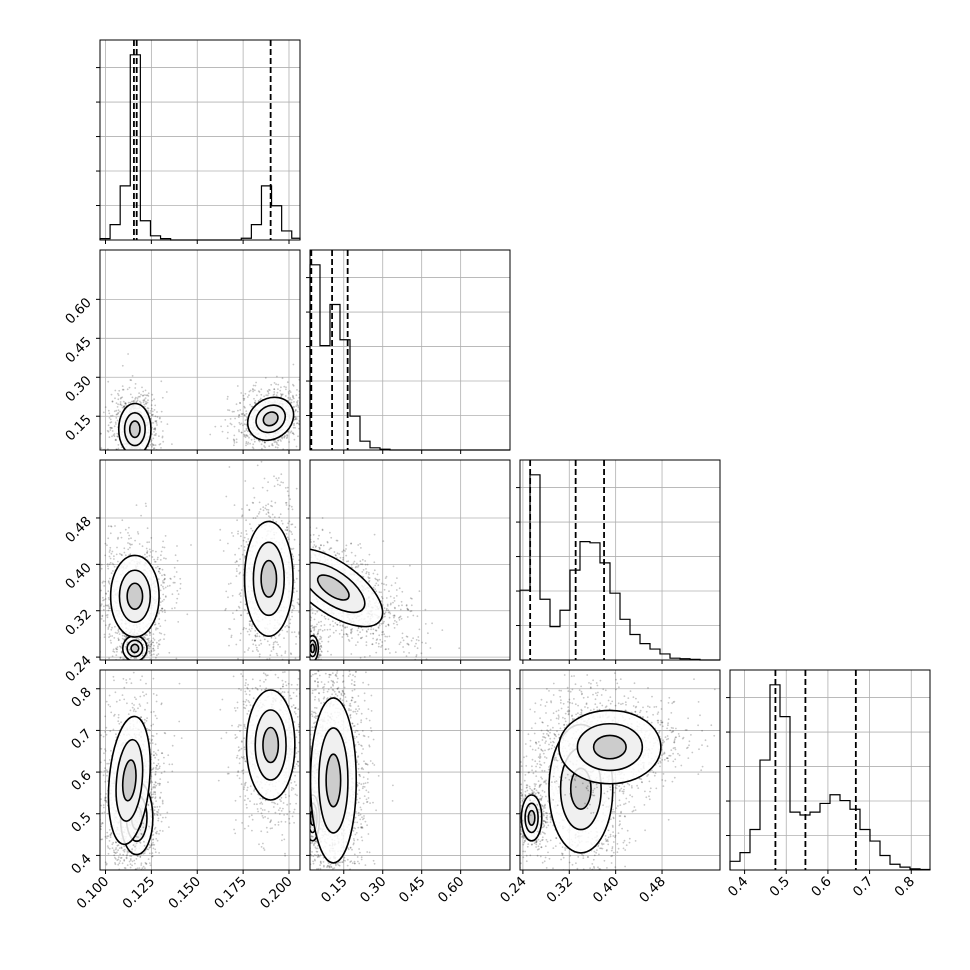 Image resolution: width=970 pixels, height=970 pixels. What do you see at coordinates (78, 389) in the screenshot?
I see `y-tick-label: 0.30` at bounding box center [78, 389].